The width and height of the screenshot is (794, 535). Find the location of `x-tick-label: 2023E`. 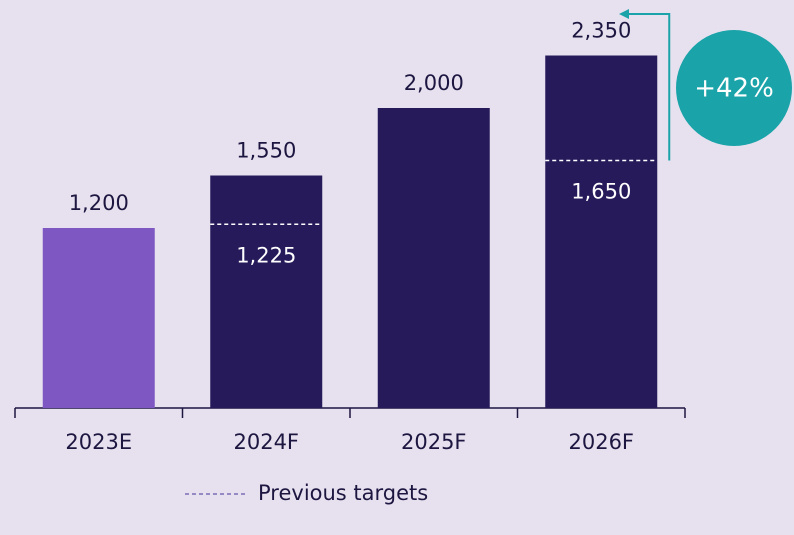

x-tick-label: 2023E is located at coordinates (98, 442).